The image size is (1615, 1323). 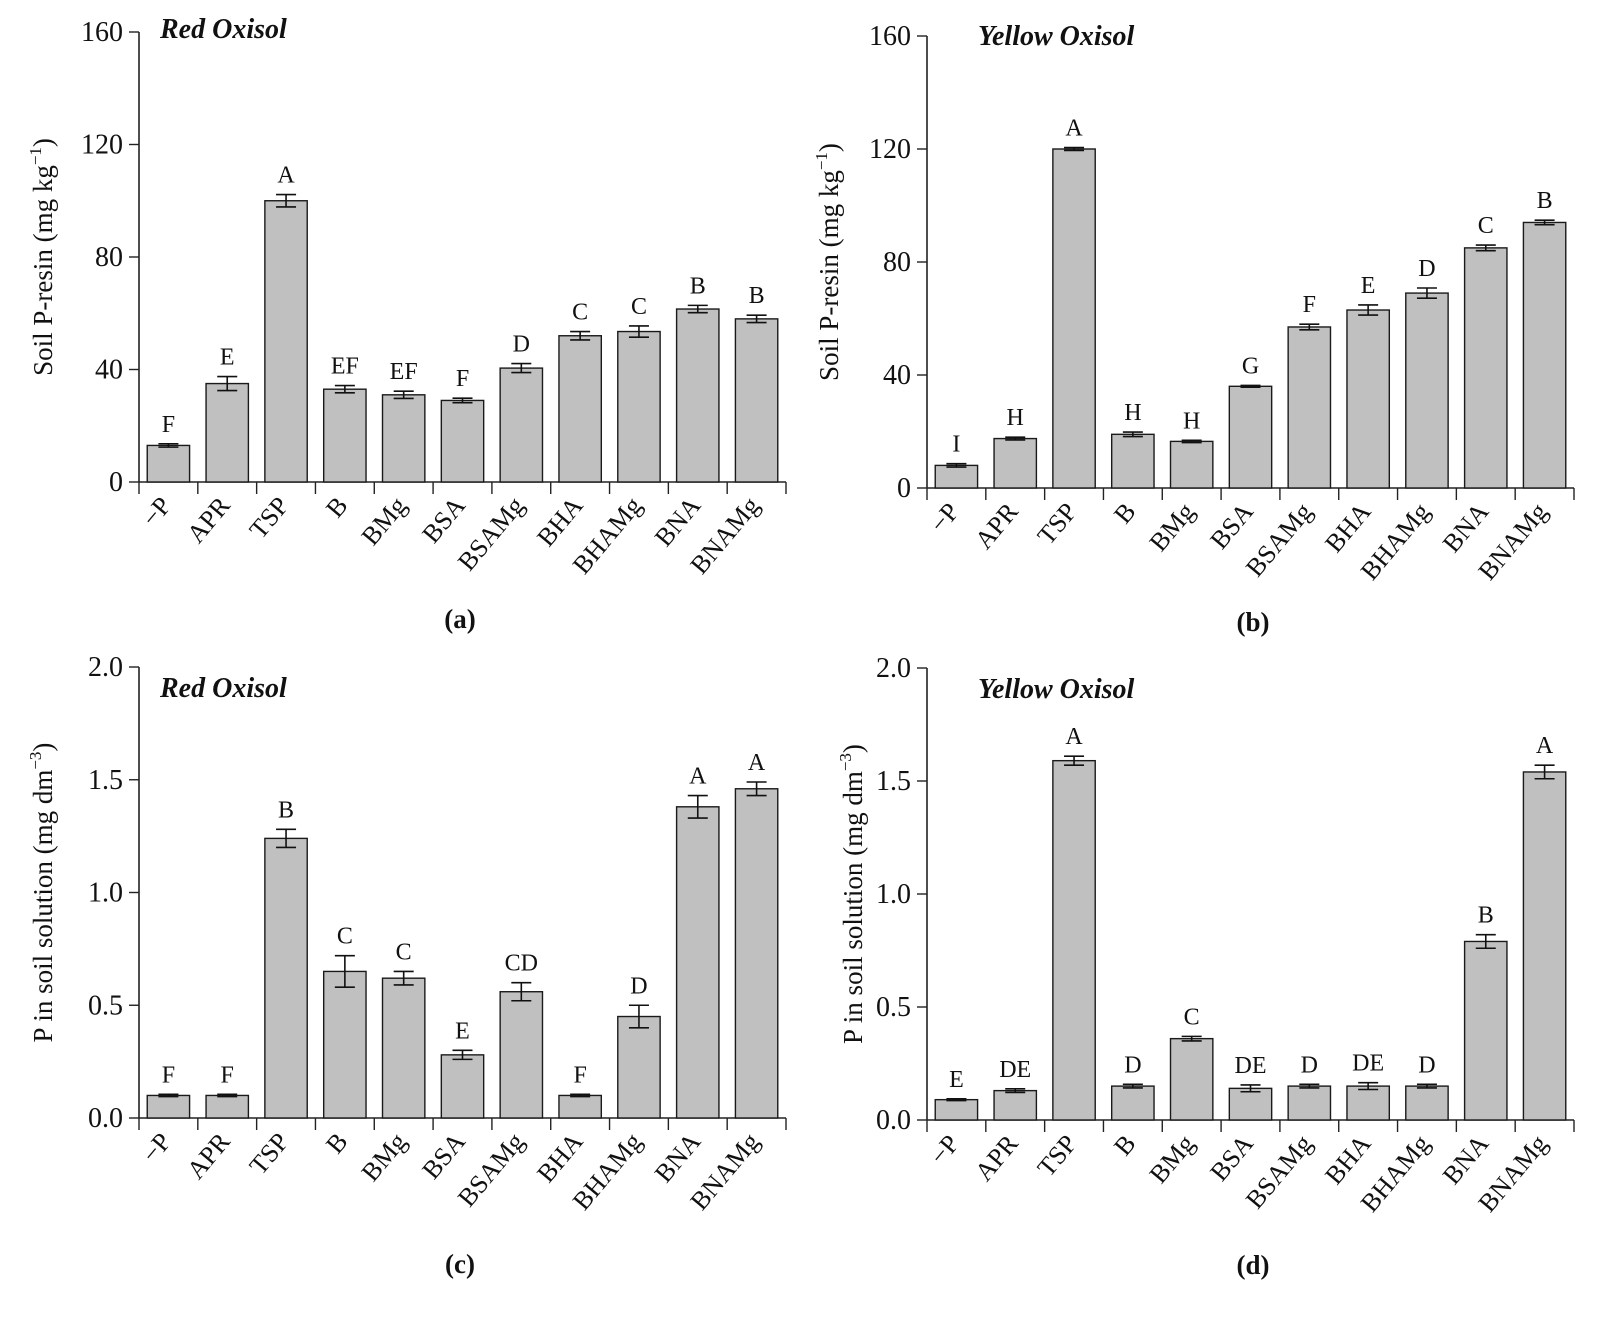 What do you see at coordinates (42, 257) in the screenshot?
I see `y-axis-label: Soil P-resin (mg kg−1)` at bounding box center [42, 257].